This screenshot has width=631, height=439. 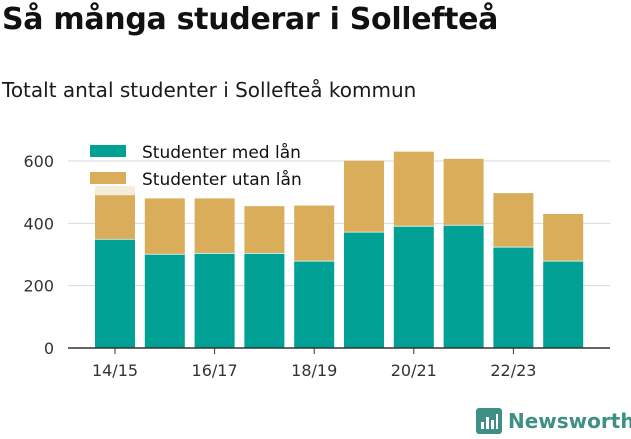 I want to click on brand-name: Newsworthy, so click(x=569, y=421).